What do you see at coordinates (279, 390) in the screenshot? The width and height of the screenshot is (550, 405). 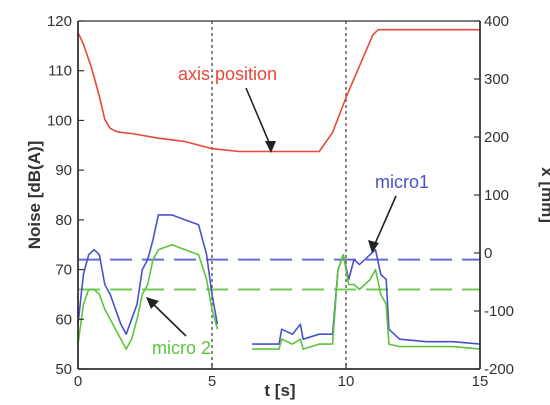 I see `x-axis-label: t [s]` at bounding box center [279, 390].